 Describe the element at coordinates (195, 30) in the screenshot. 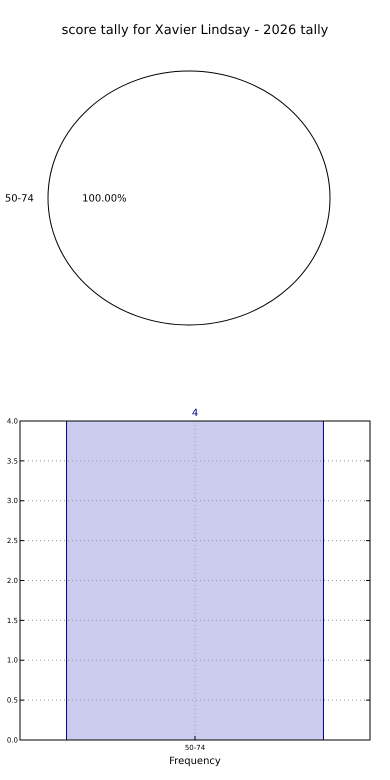

I see `chart-title: score tally for Xavier Lindsay - 2026 tally` at that location.